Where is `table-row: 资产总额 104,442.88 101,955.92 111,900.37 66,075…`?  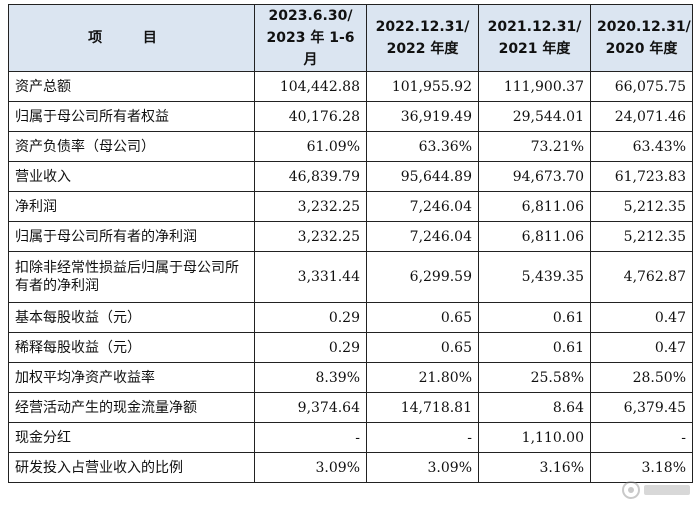 table-row: 资产总额 104,442.88 101,955.92 111,900.37 66,075… is located at coordinates (350, 86).